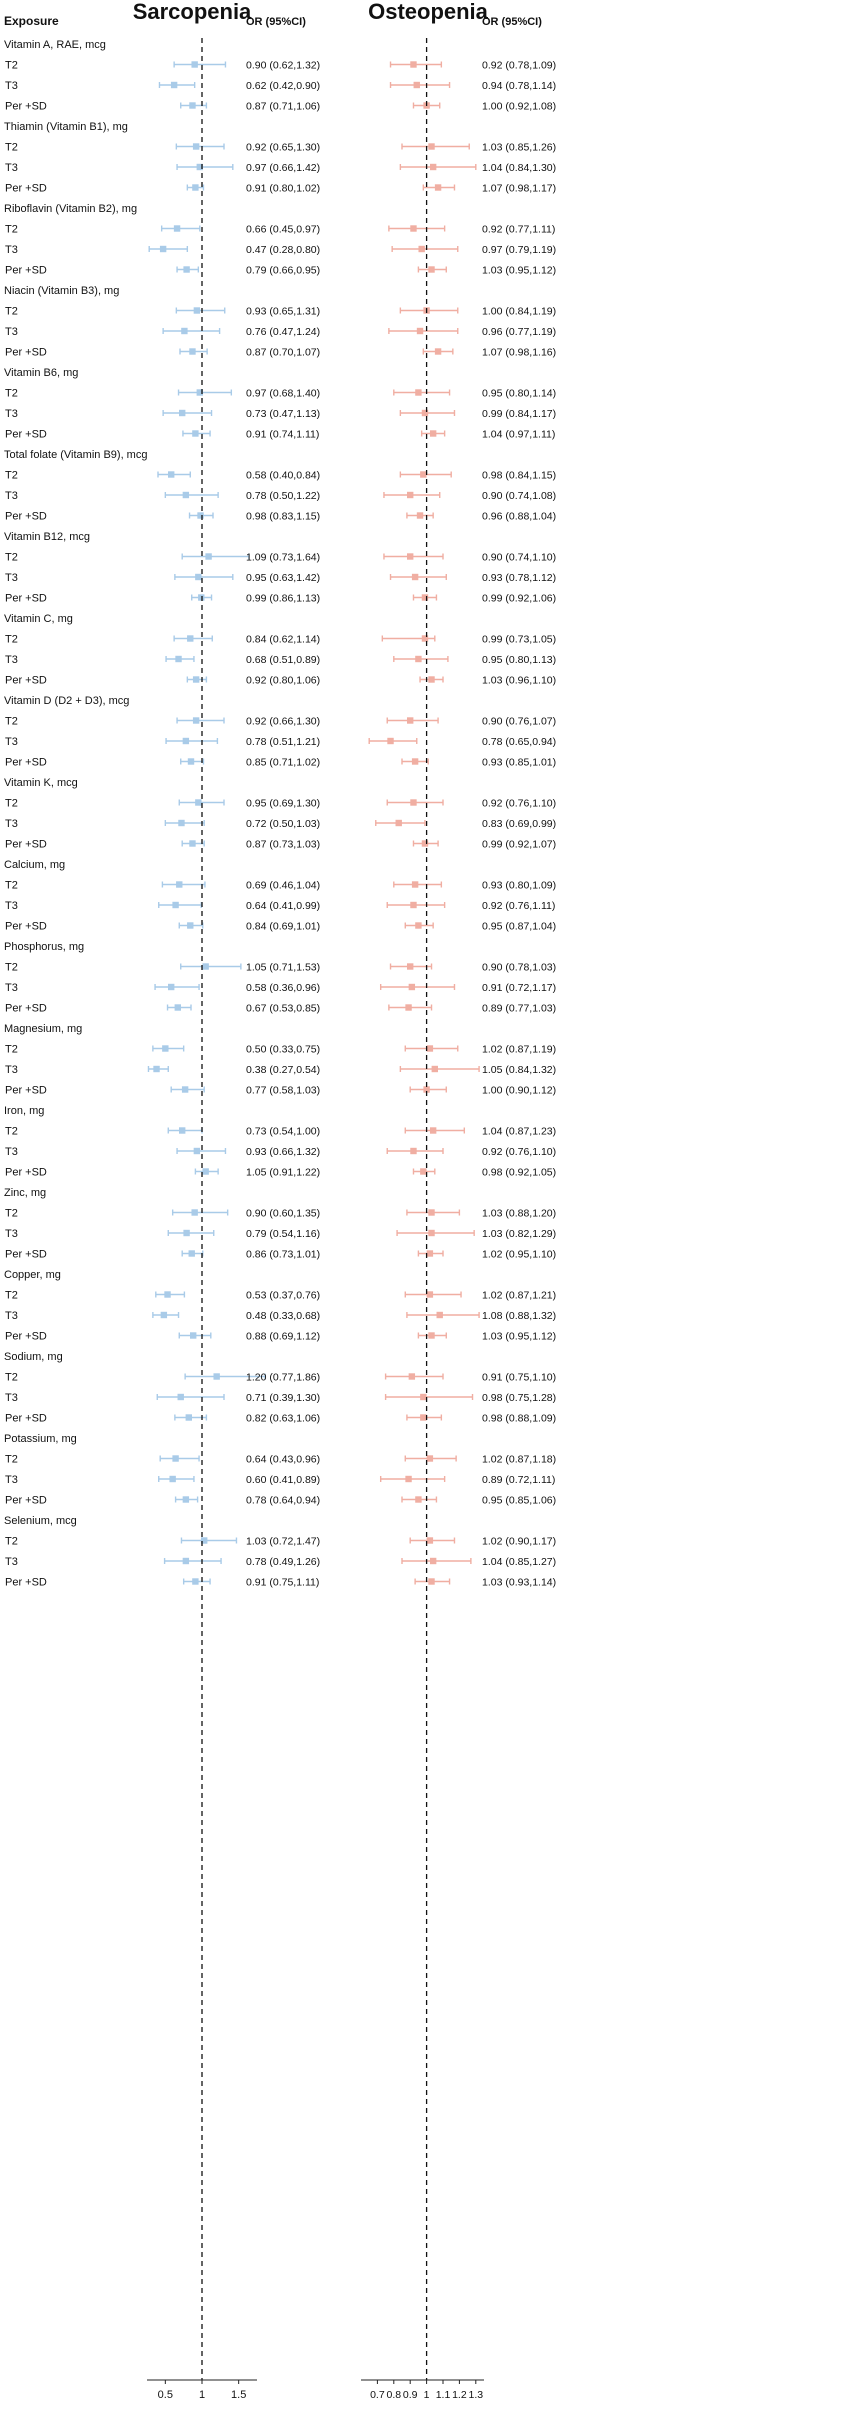  I want to click on sarcopenia-or-text: 0.73 (0.47,1.13), so click(283, 414).